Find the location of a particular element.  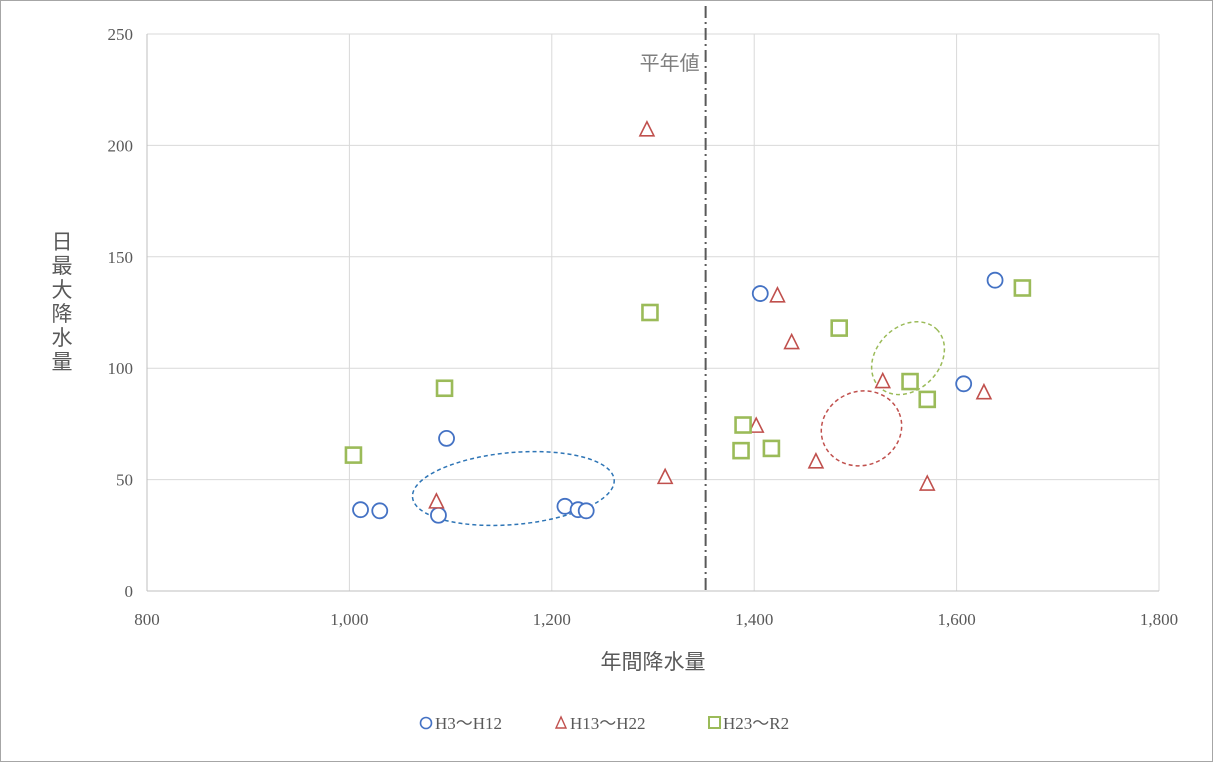

y-tick-label: 150 is located at coordinates (121, 257).